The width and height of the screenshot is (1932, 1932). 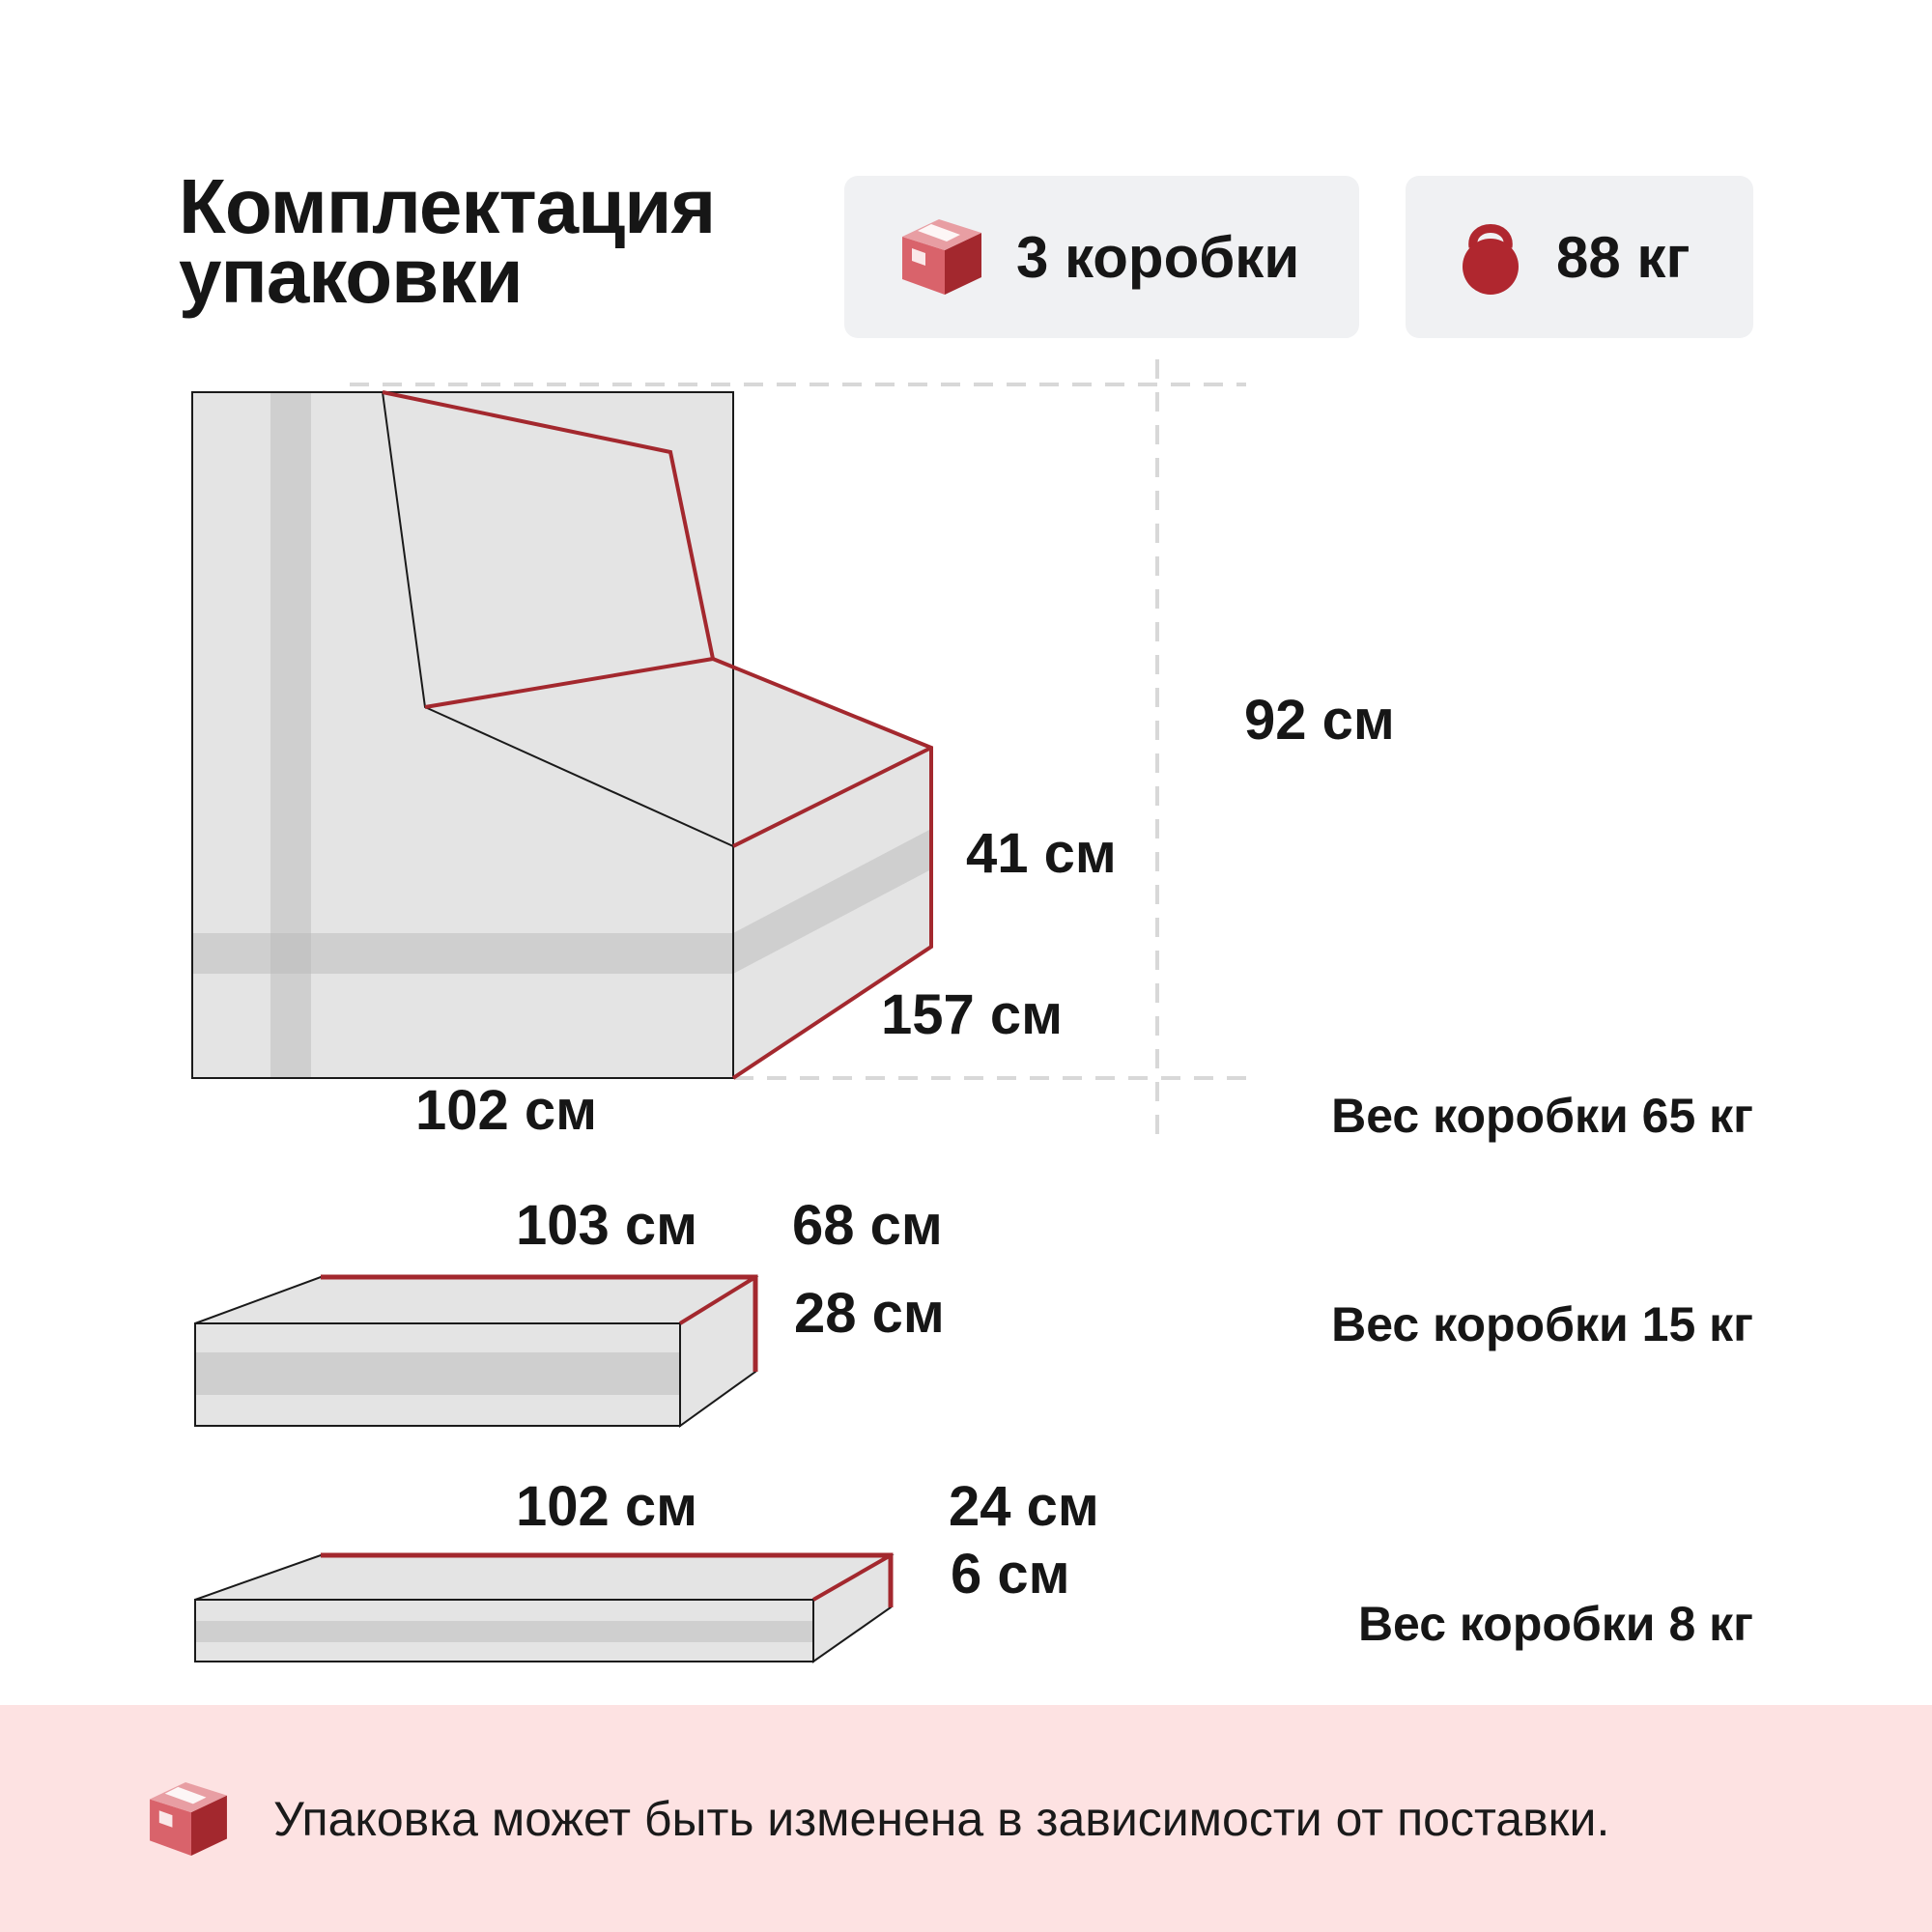 What do you see at coordinates (447, 206) in the screenshot?
I see `title-line-1: Комплектация` at bounding box center [447, 206].